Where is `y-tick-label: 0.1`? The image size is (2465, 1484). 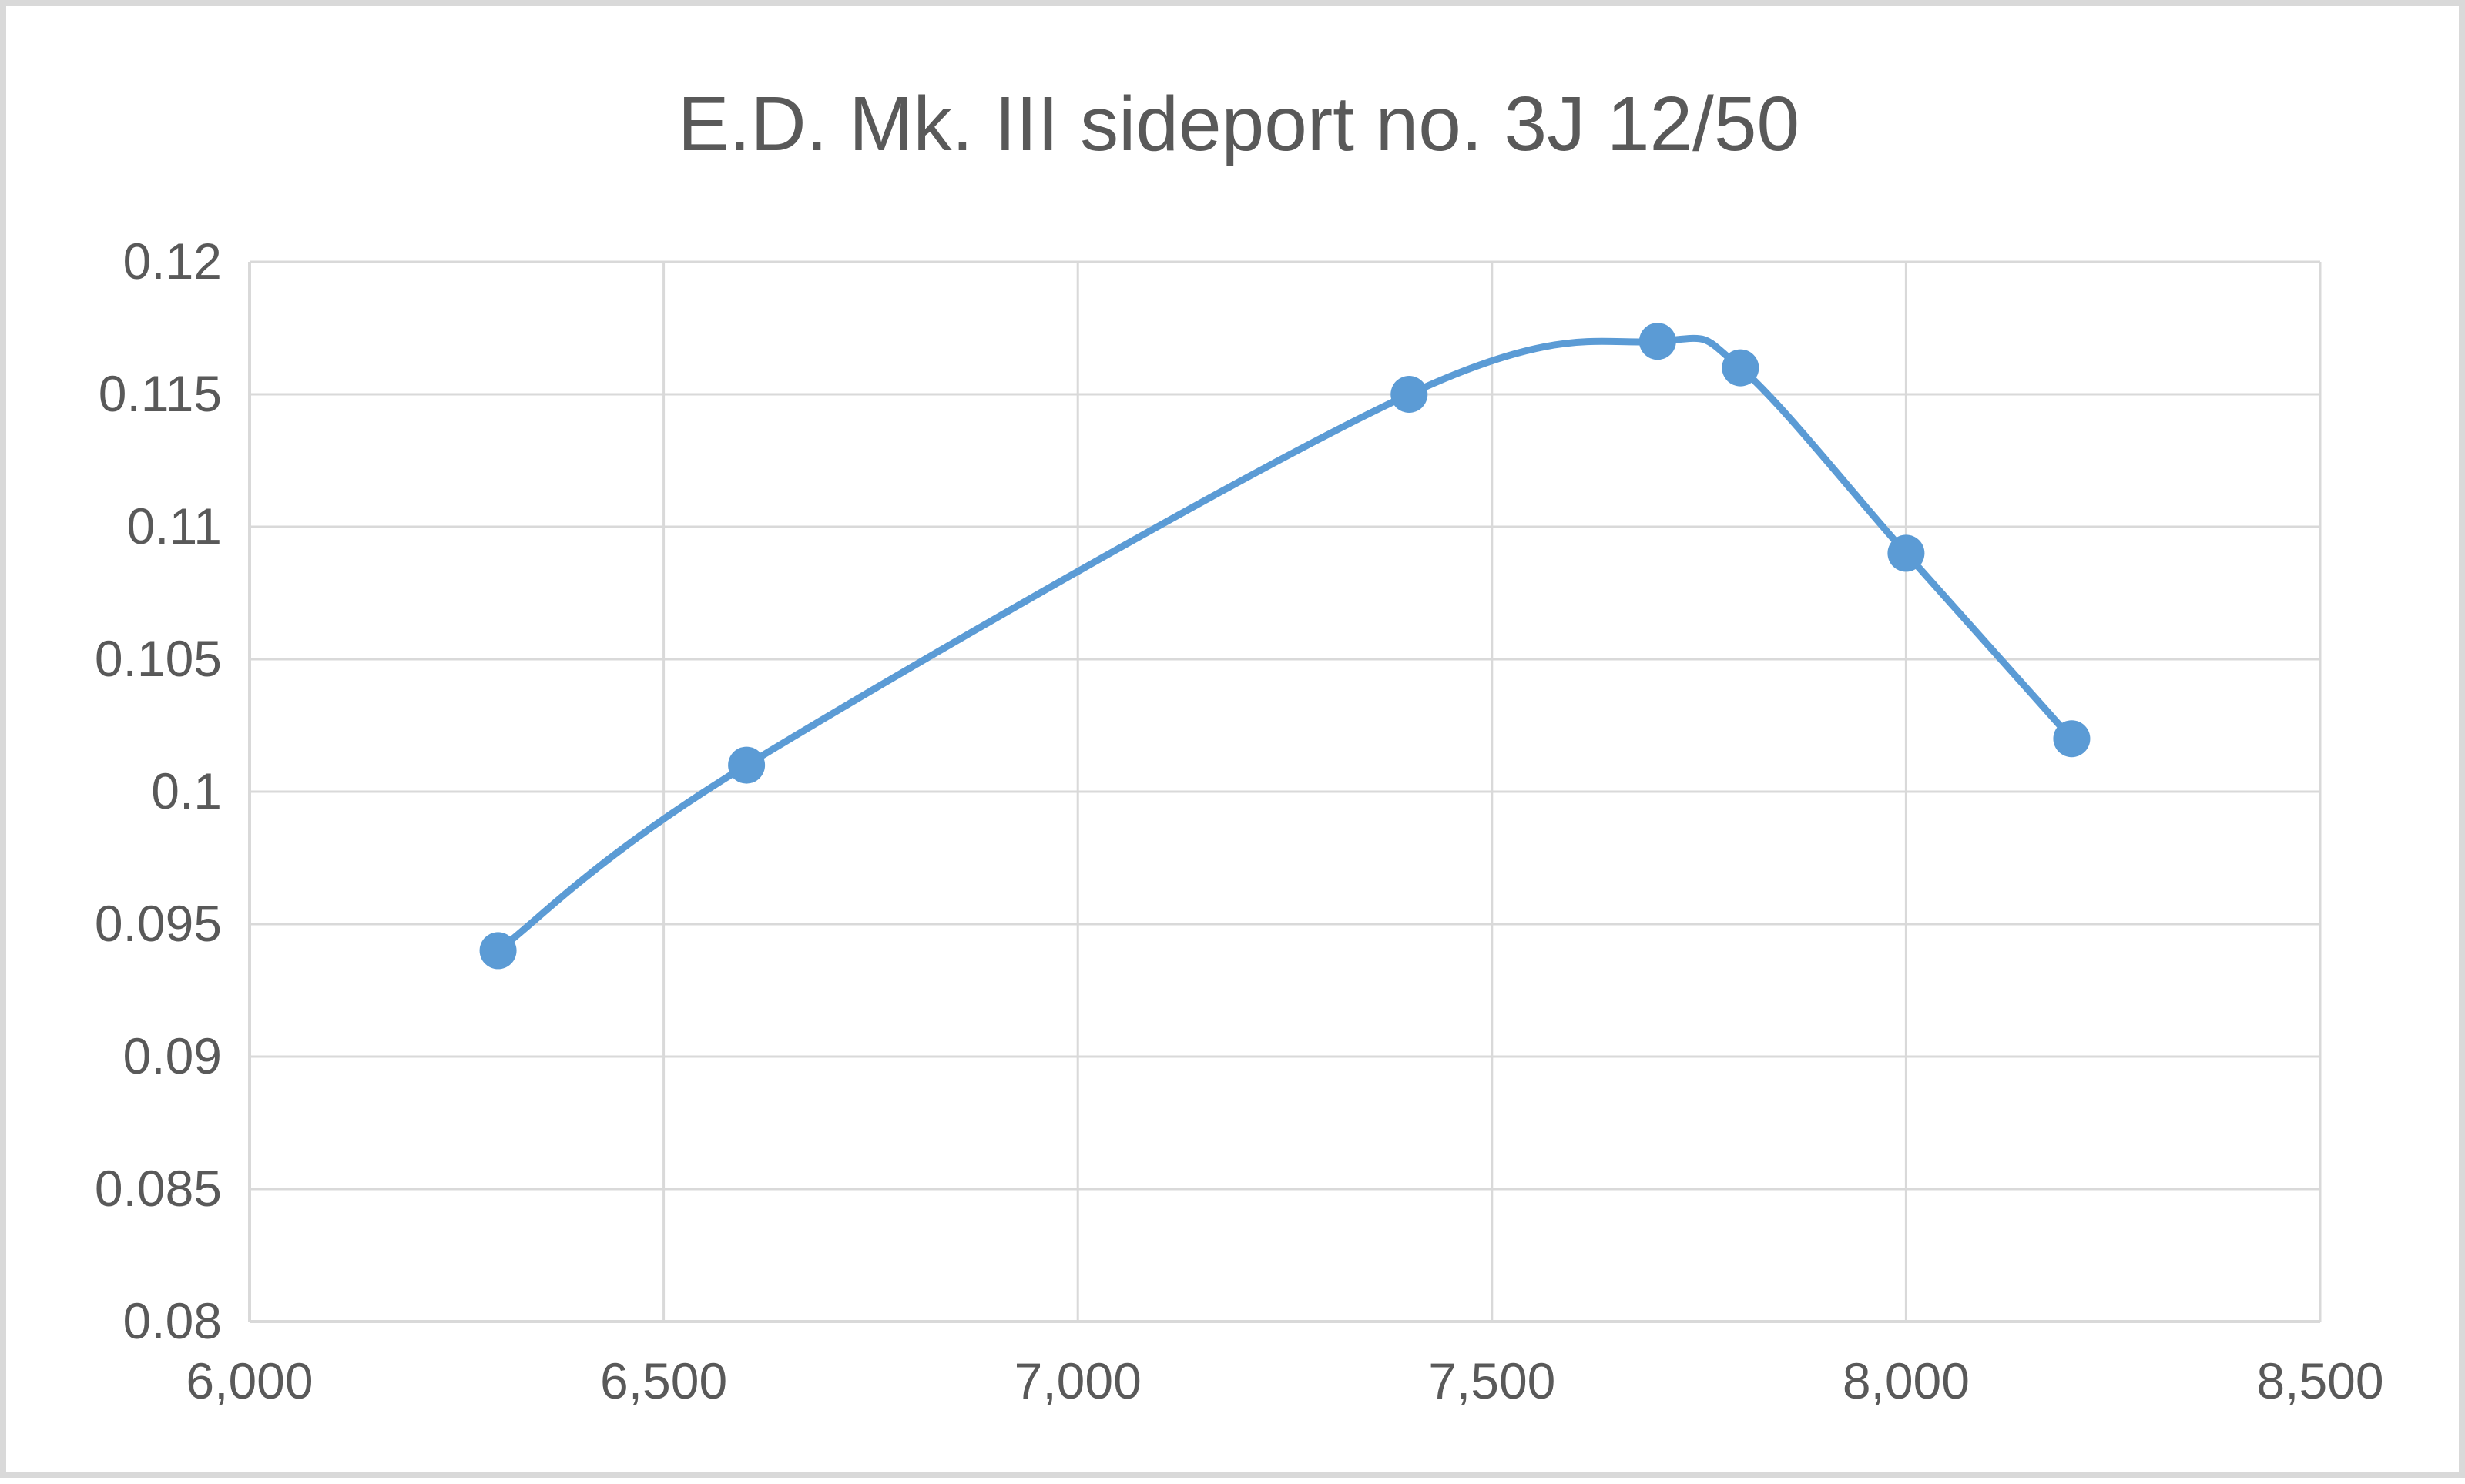
y-tick-label: 0.1 is located at coordinates (186, 790).